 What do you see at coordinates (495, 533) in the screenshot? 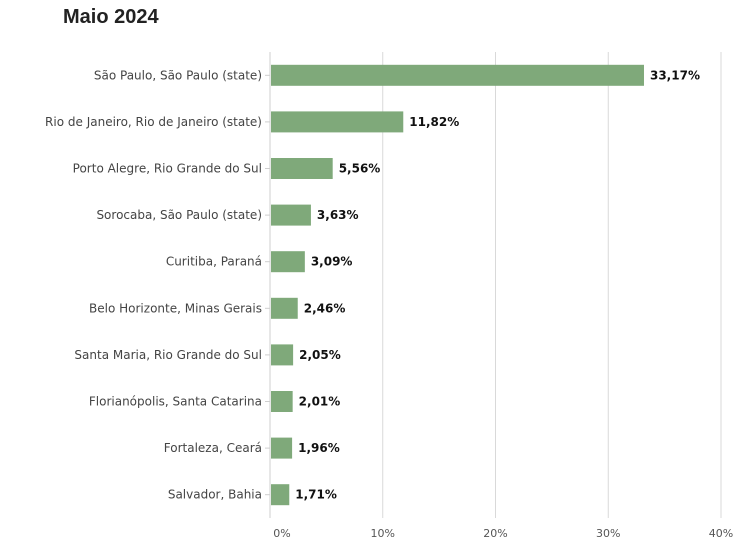
I see `x-tick-label: 20%` at bounding box center [495, 533].